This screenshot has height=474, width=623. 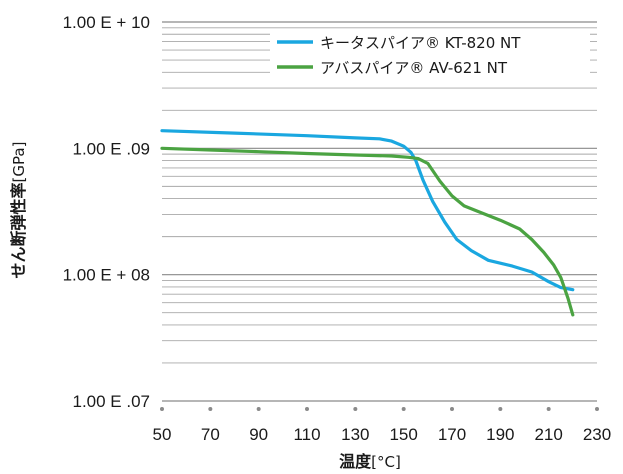 I want to click on x-axis-title: 温度[°C], so click(x=369, y=461).